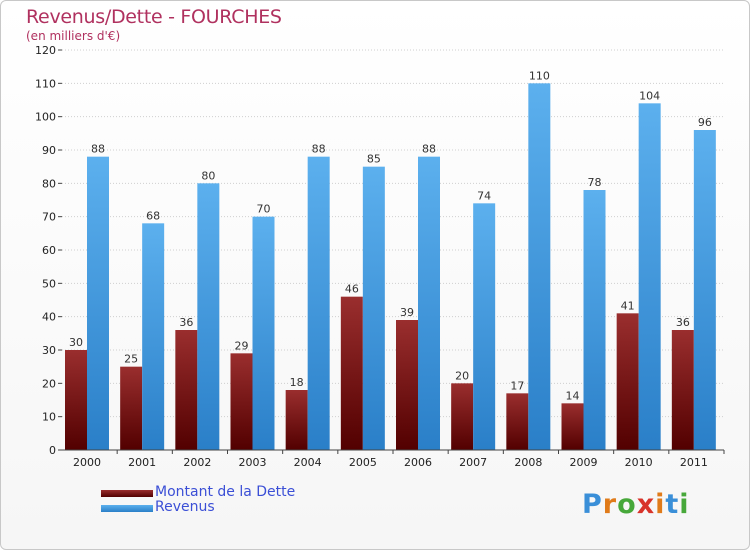  What do you see at coordinates (49, 217) in the screenshot?
I see `y-tick-label: 70` at bounding box center [49, 217].